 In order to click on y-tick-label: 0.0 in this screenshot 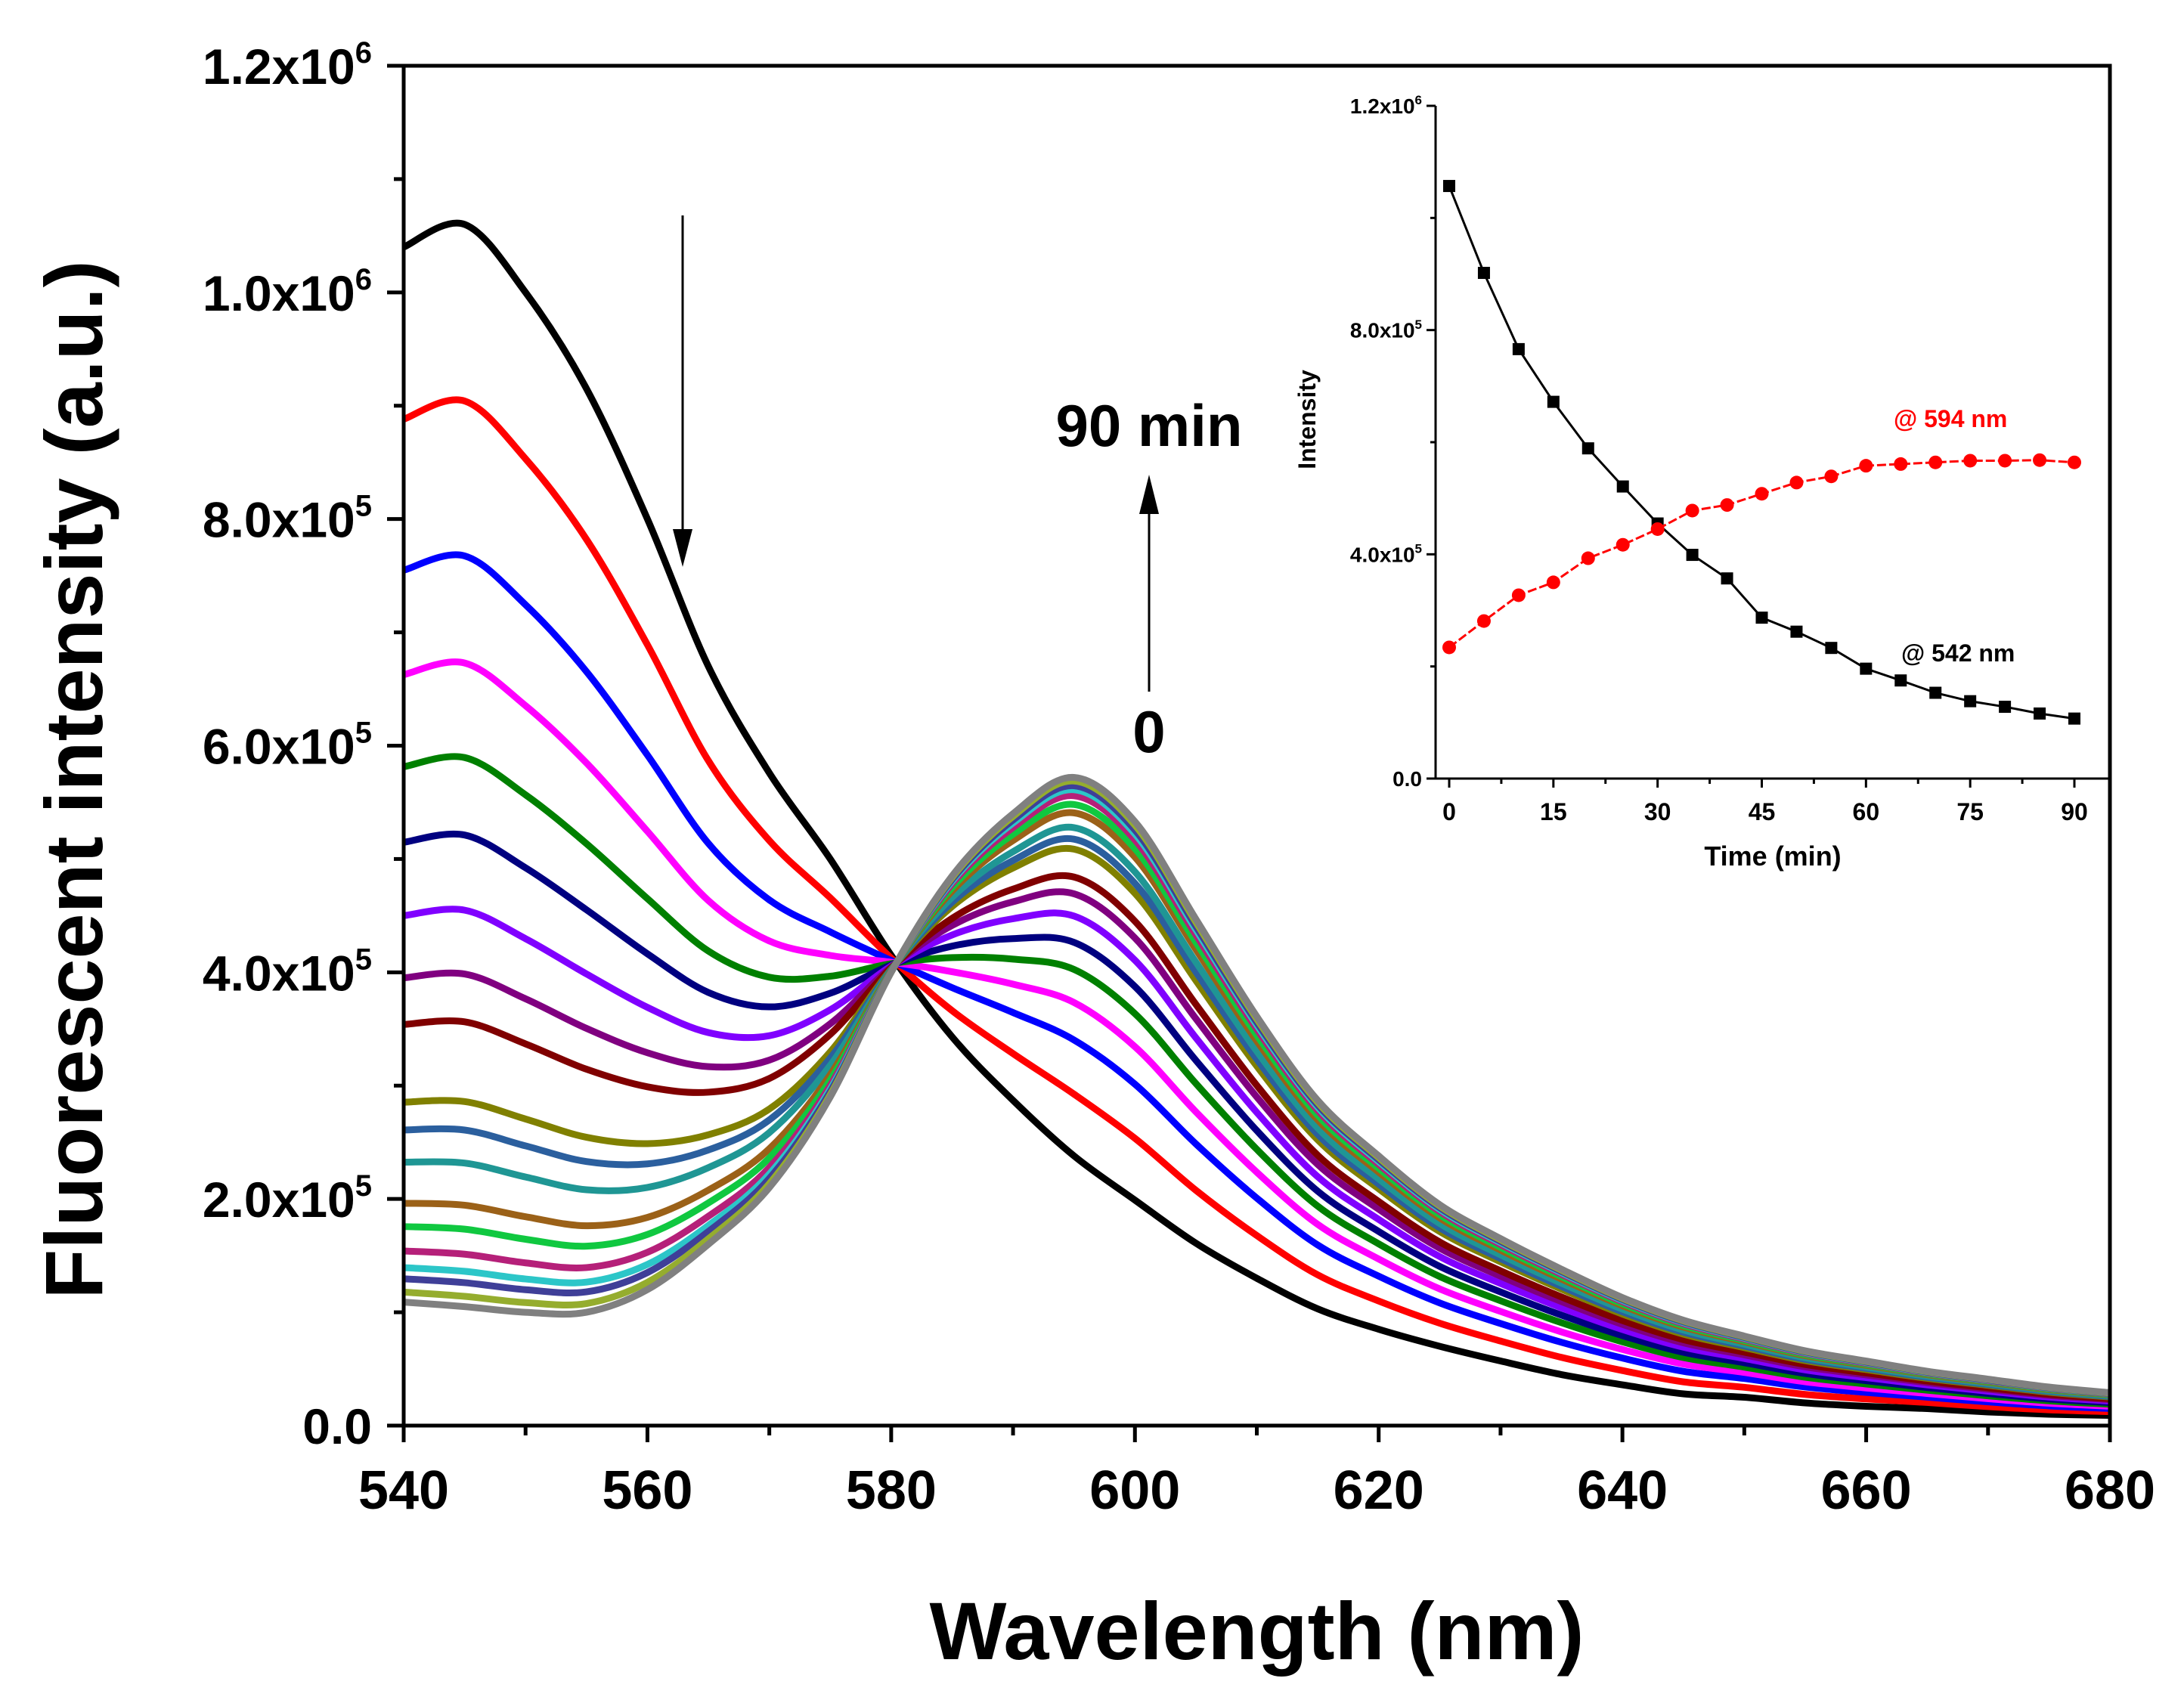, I will do `click(337, 1426)`.